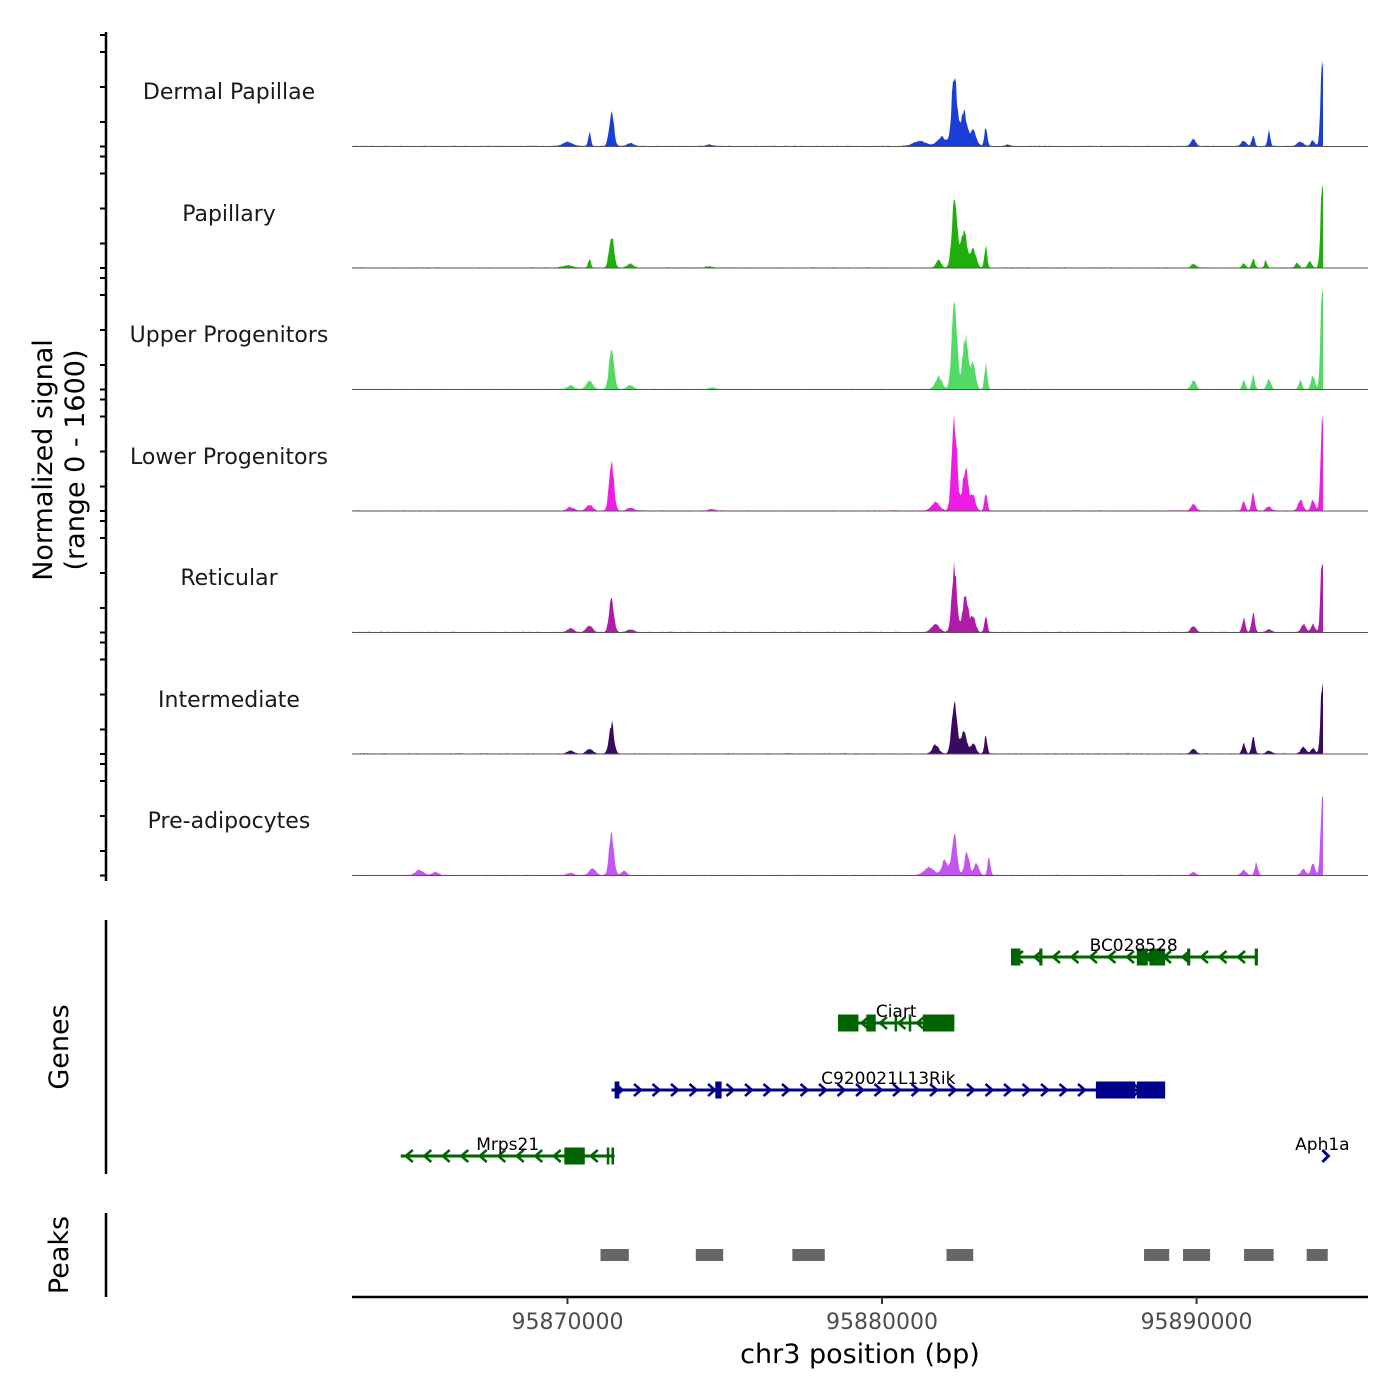  I want to click on coverage-track-upper-progenitors, so click(860, 339).